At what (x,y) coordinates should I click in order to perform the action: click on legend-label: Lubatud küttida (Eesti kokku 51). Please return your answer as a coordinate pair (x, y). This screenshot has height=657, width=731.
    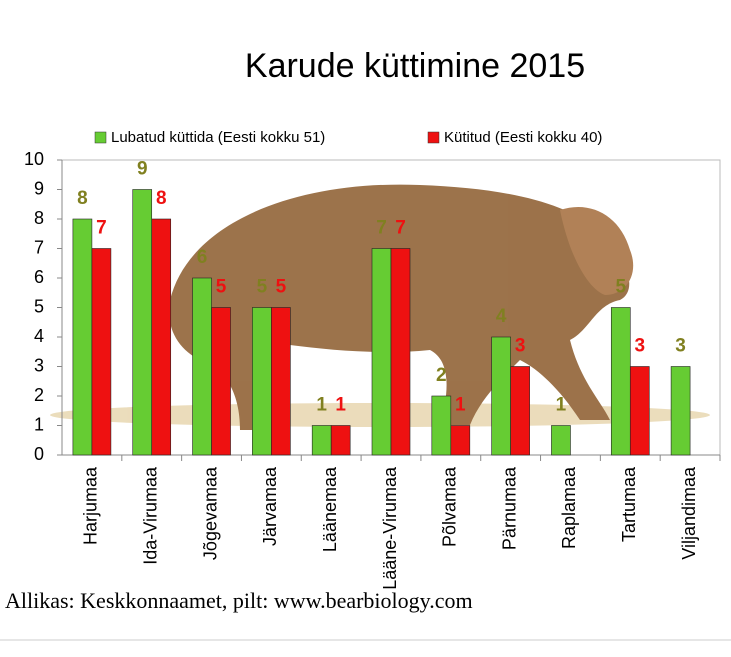
    Looking at the image, I should click on (218, 137).